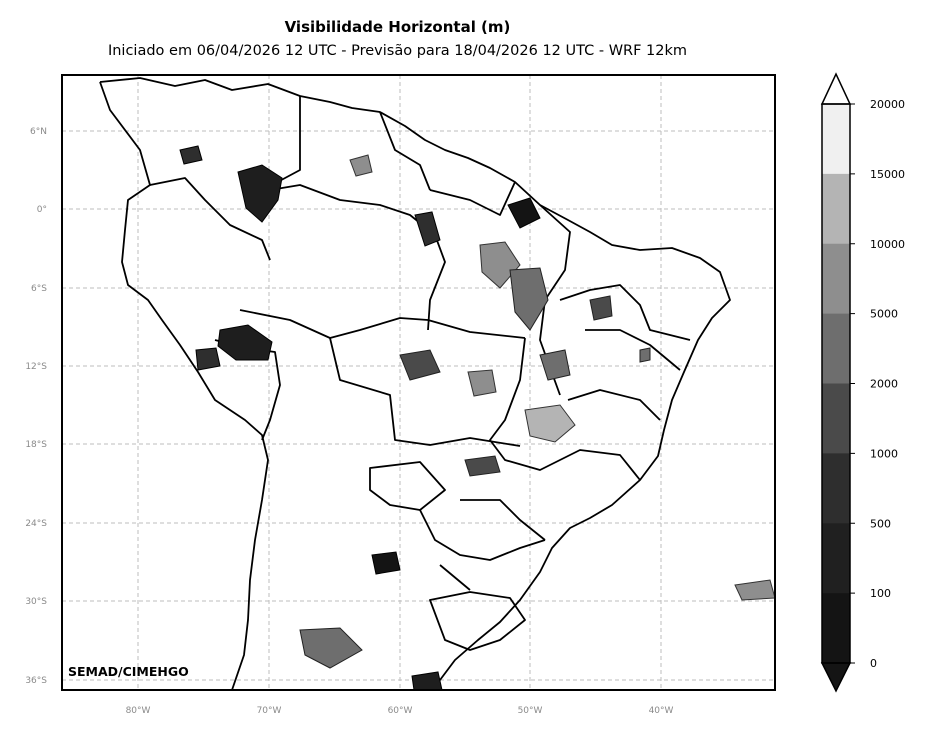 The height and width of the screenshot is (735, 932). I want to click on lat-label: 30°S, so click(36, 602).